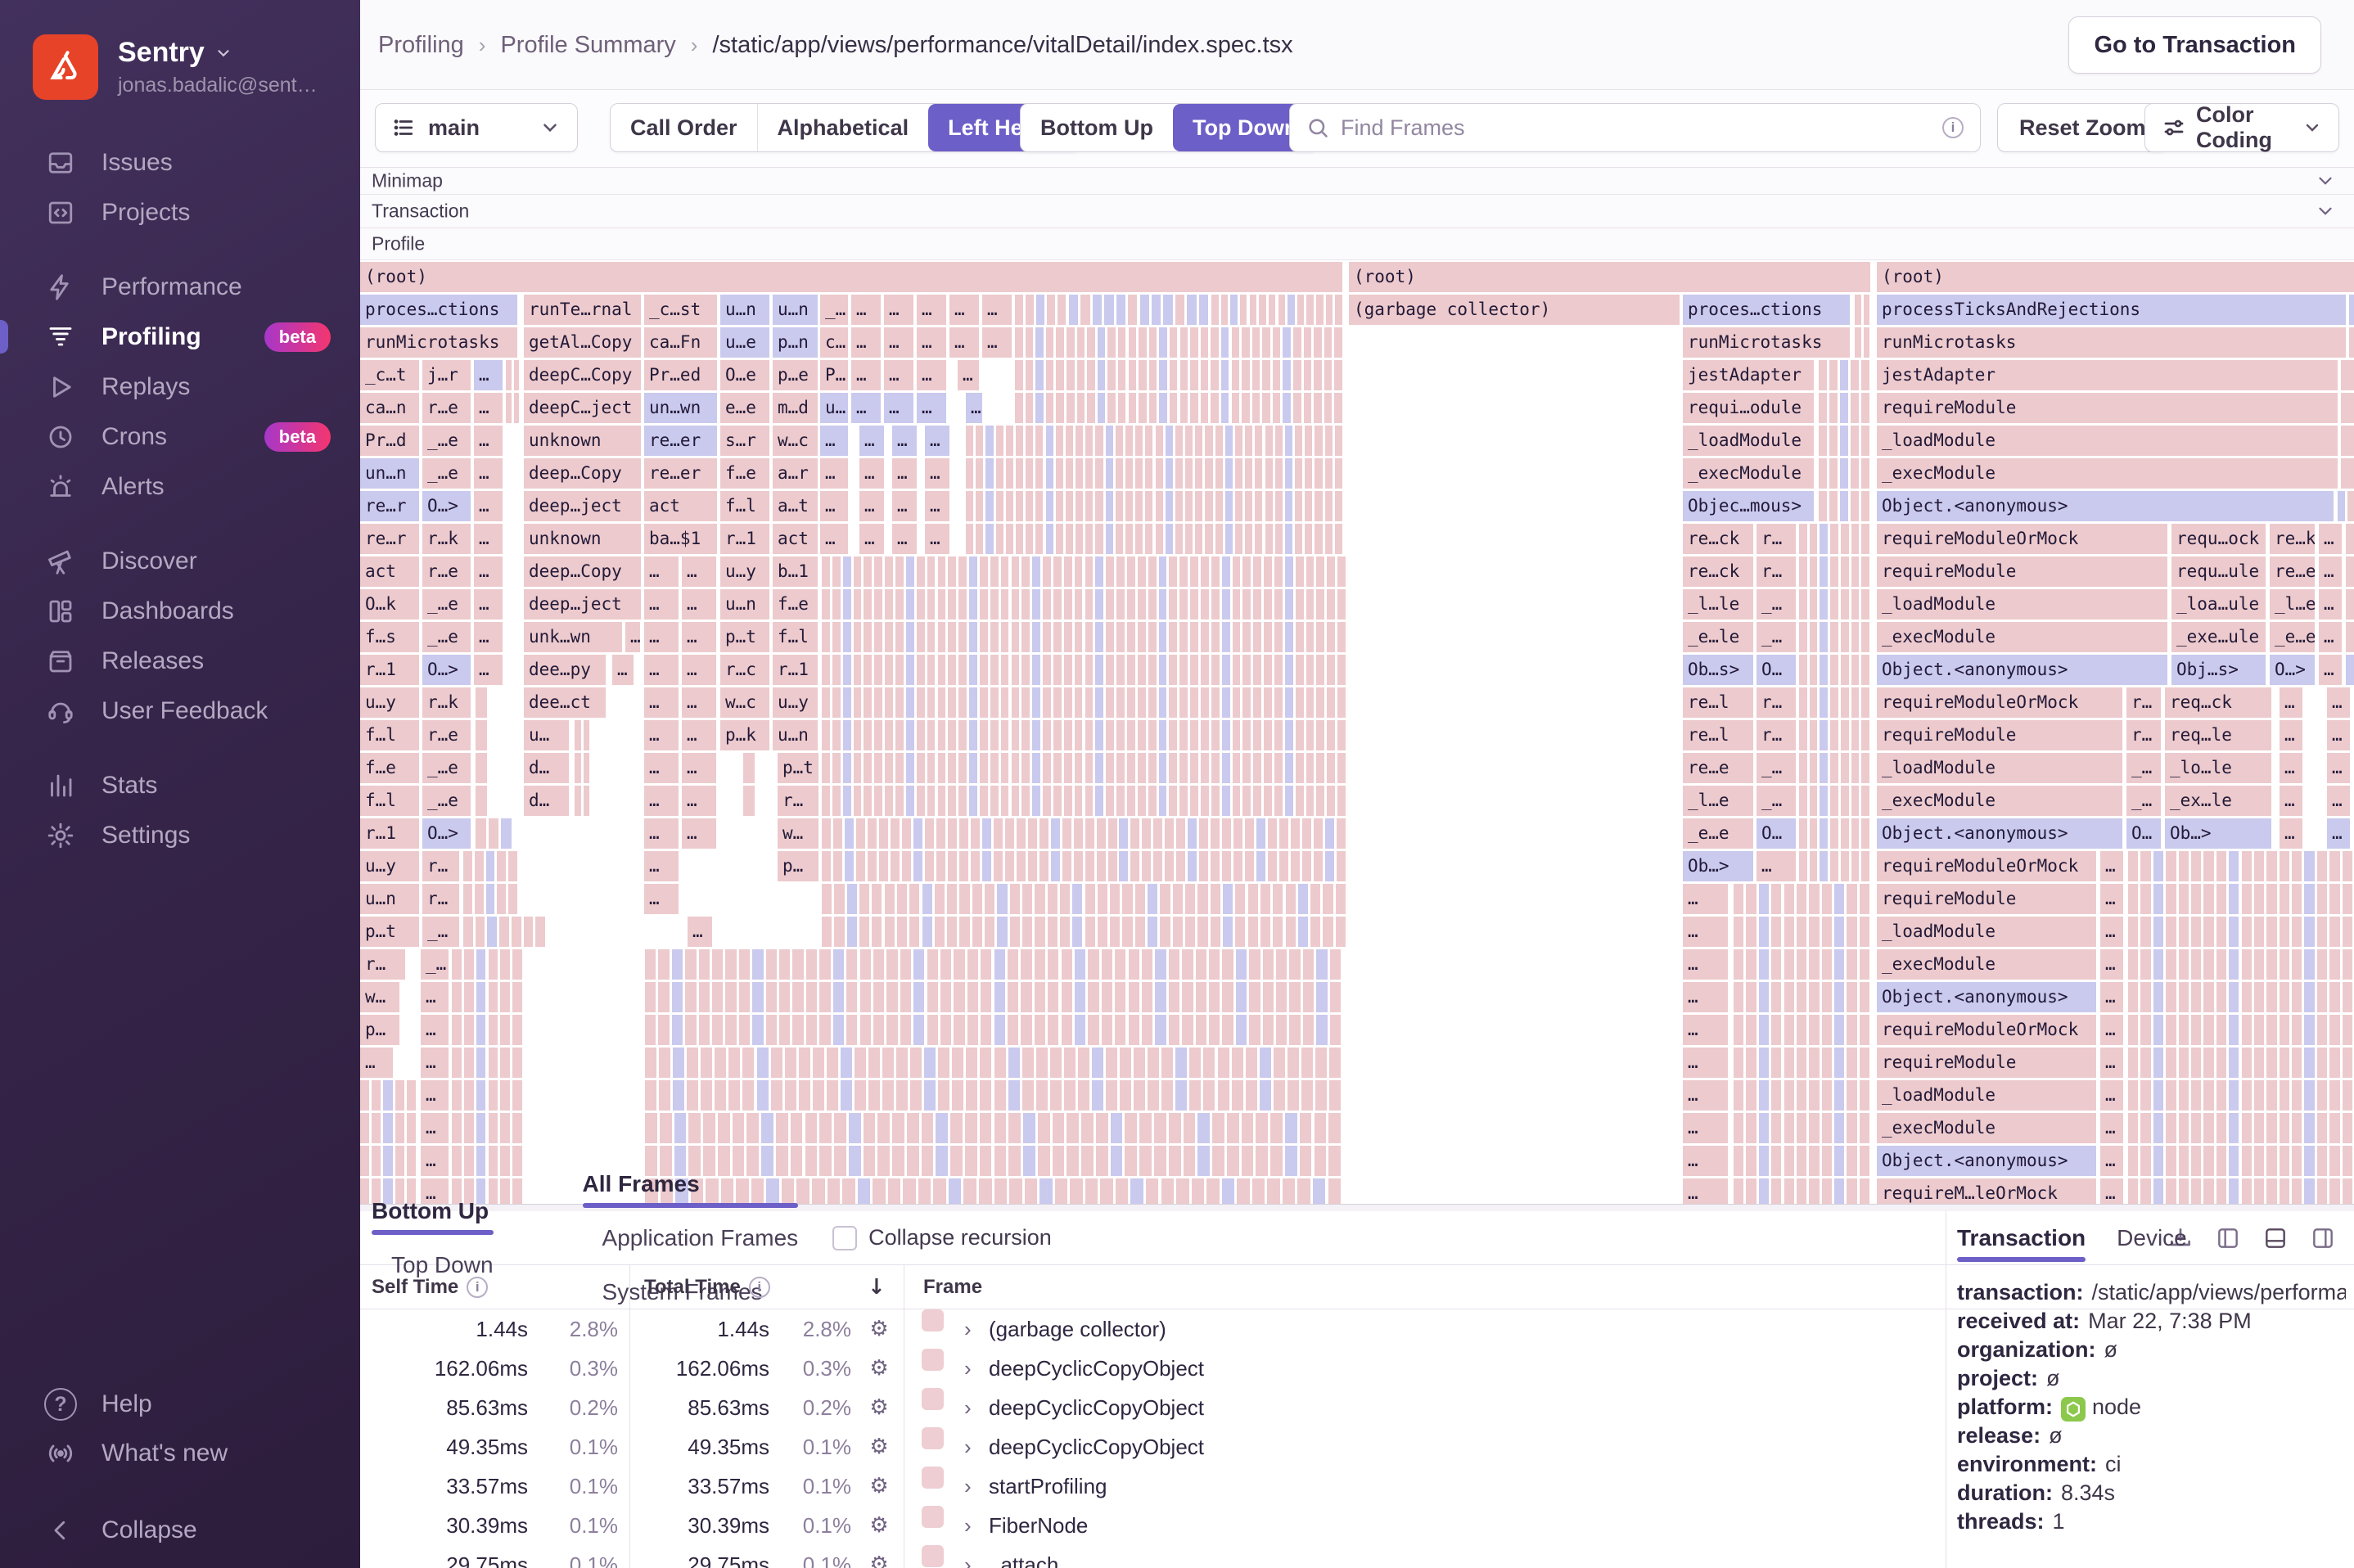 The image size is (2354, 1568). I want to click on flame-frame: f…e, so click(389, 768).